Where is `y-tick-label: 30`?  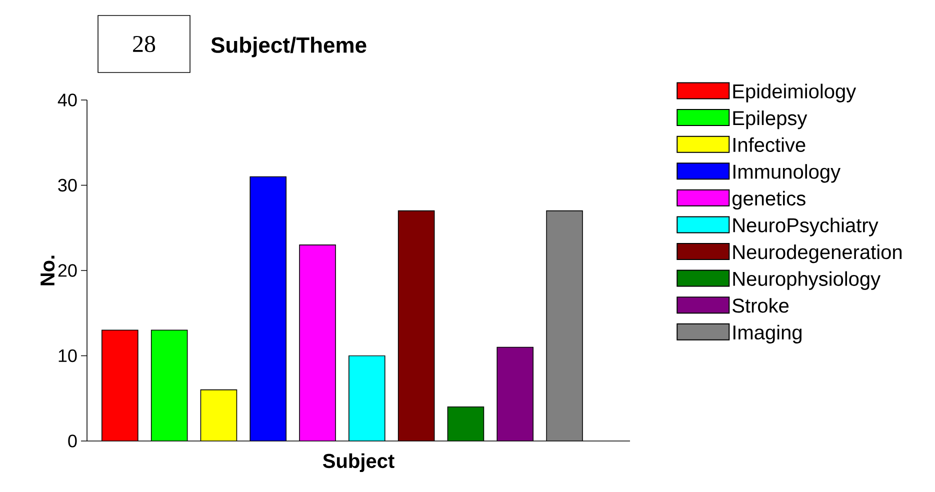
y-tick-label: 30 is located at coordinates (67, 185).